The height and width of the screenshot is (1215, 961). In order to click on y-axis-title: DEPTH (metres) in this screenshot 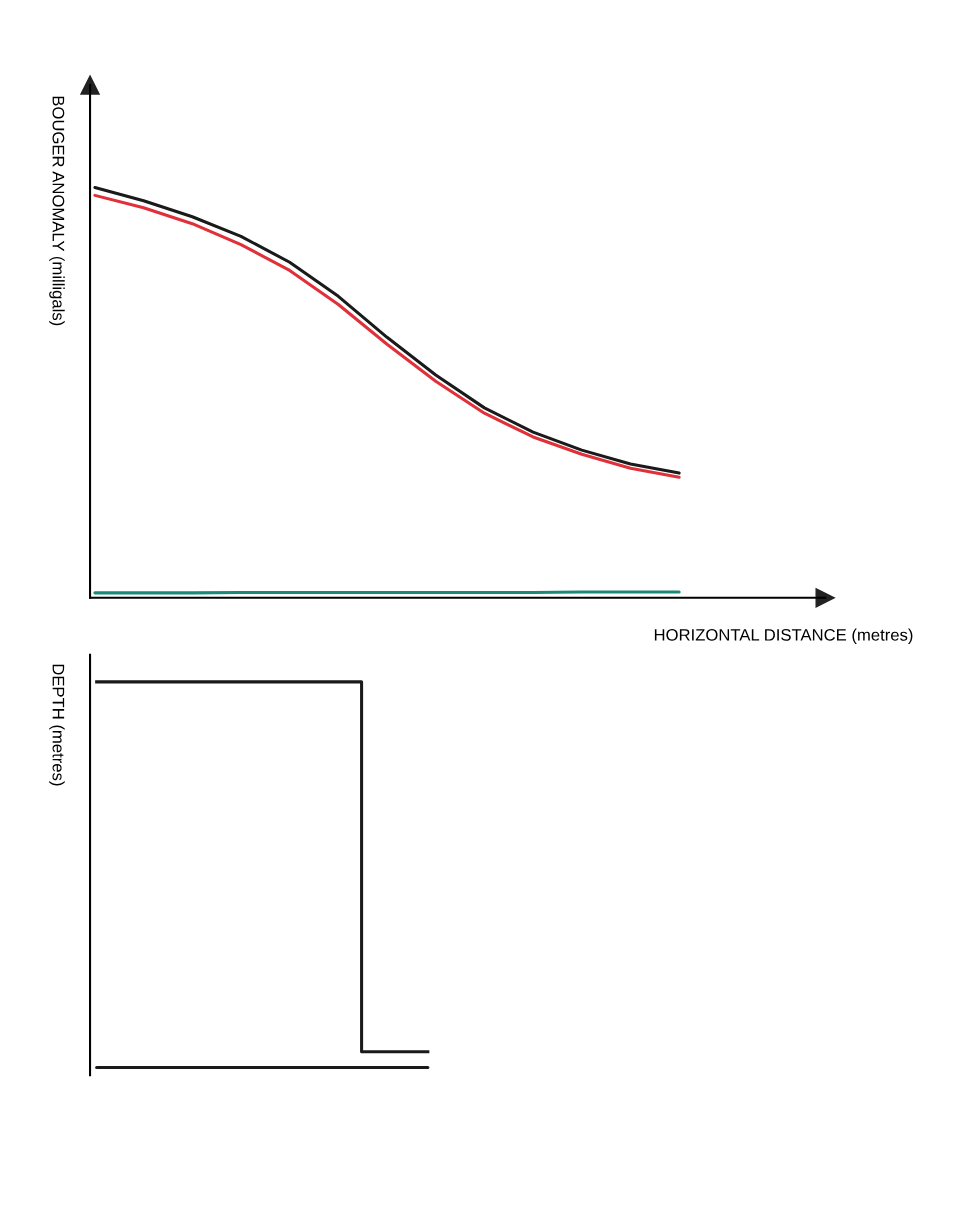, I will do `click(57, 725)`.